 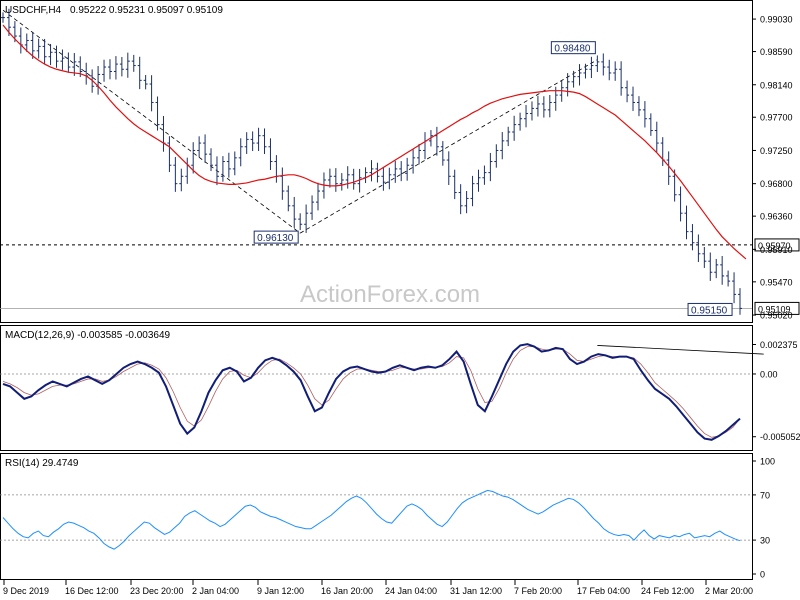 I want to click on last-price-box, so click(x=777, y=308).